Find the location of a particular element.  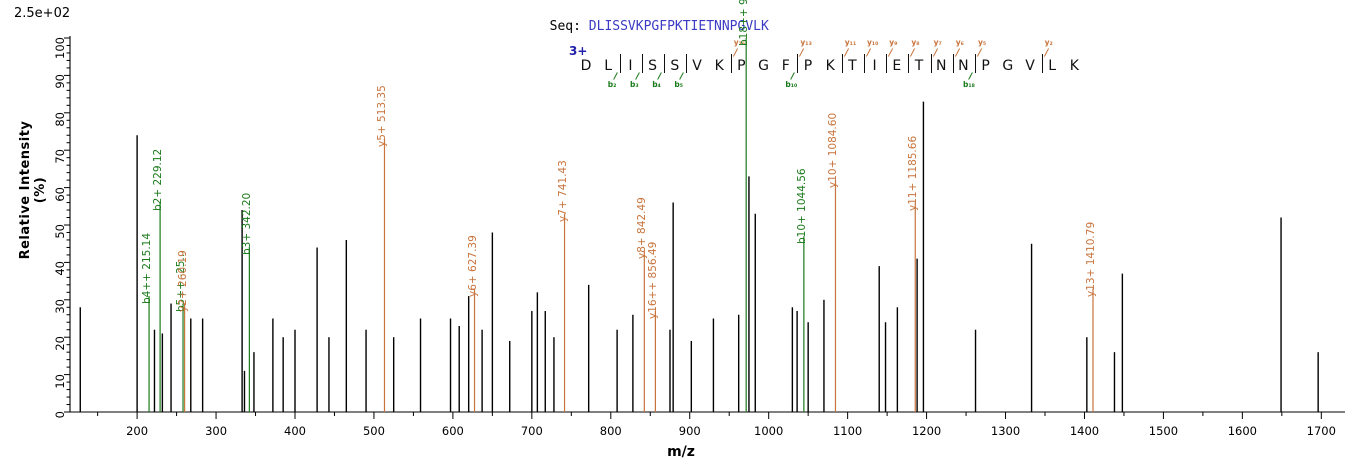

x-axis-tick-label: 200 is located at coordinates (137, 431).